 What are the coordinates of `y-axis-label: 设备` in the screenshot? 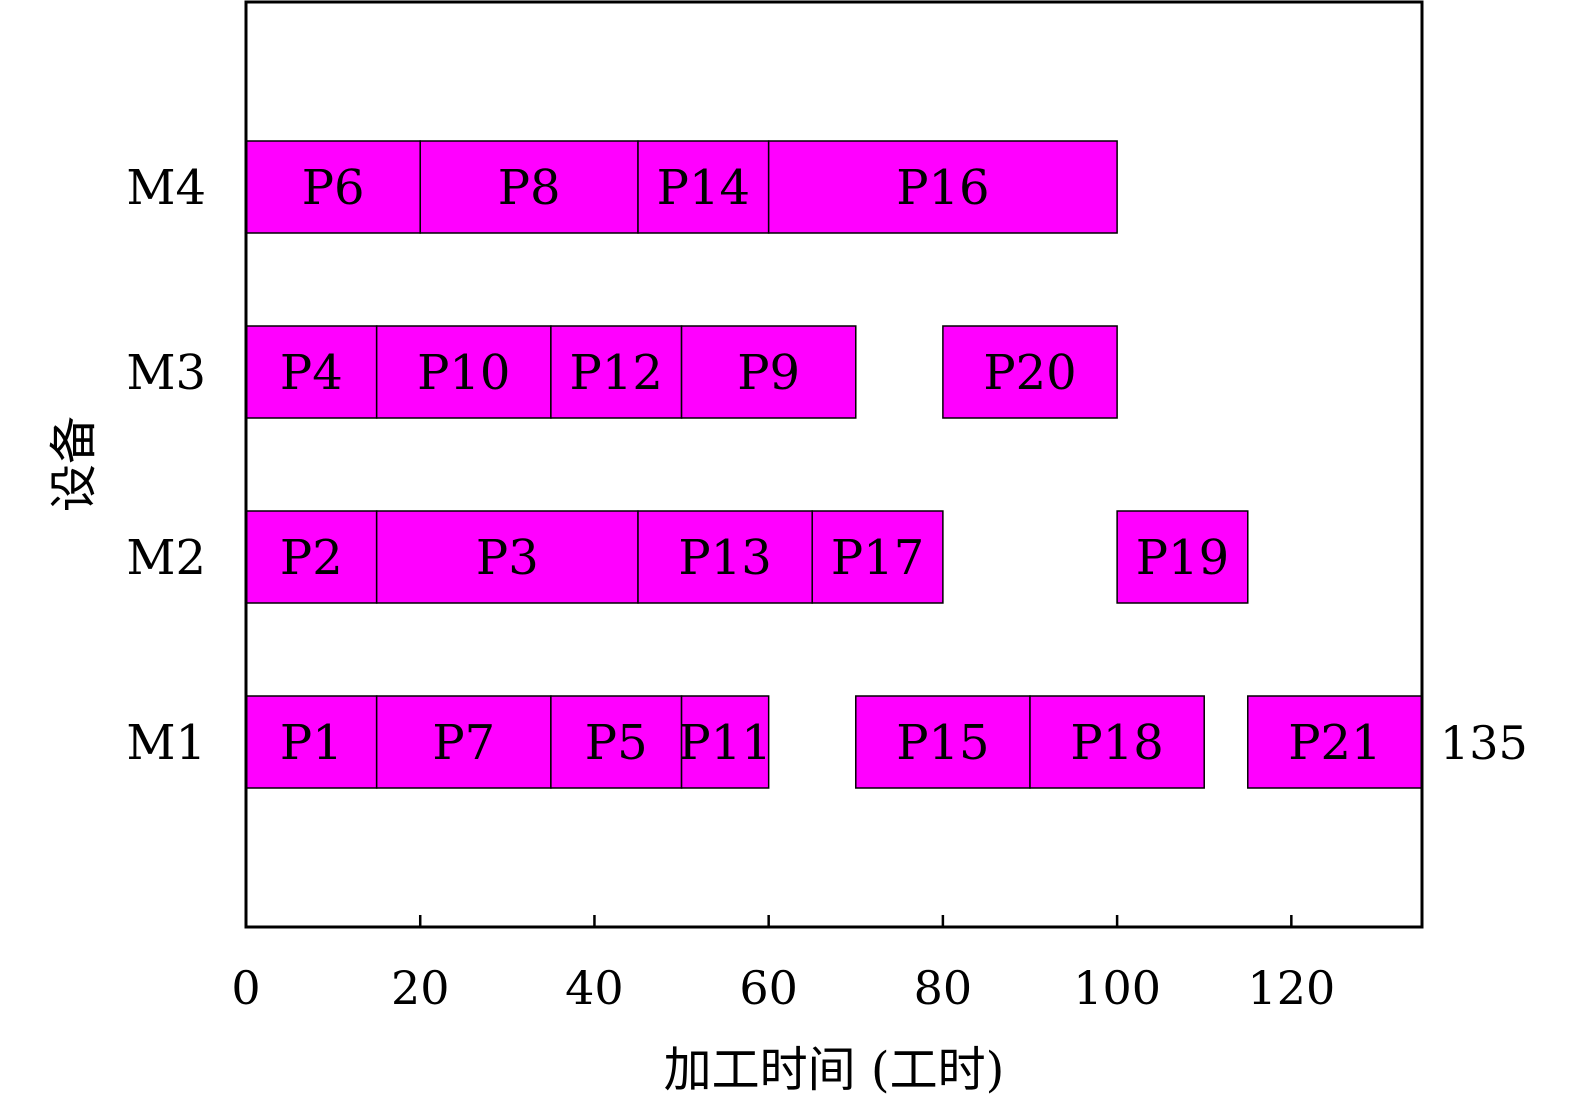 It's located at (74, 464).